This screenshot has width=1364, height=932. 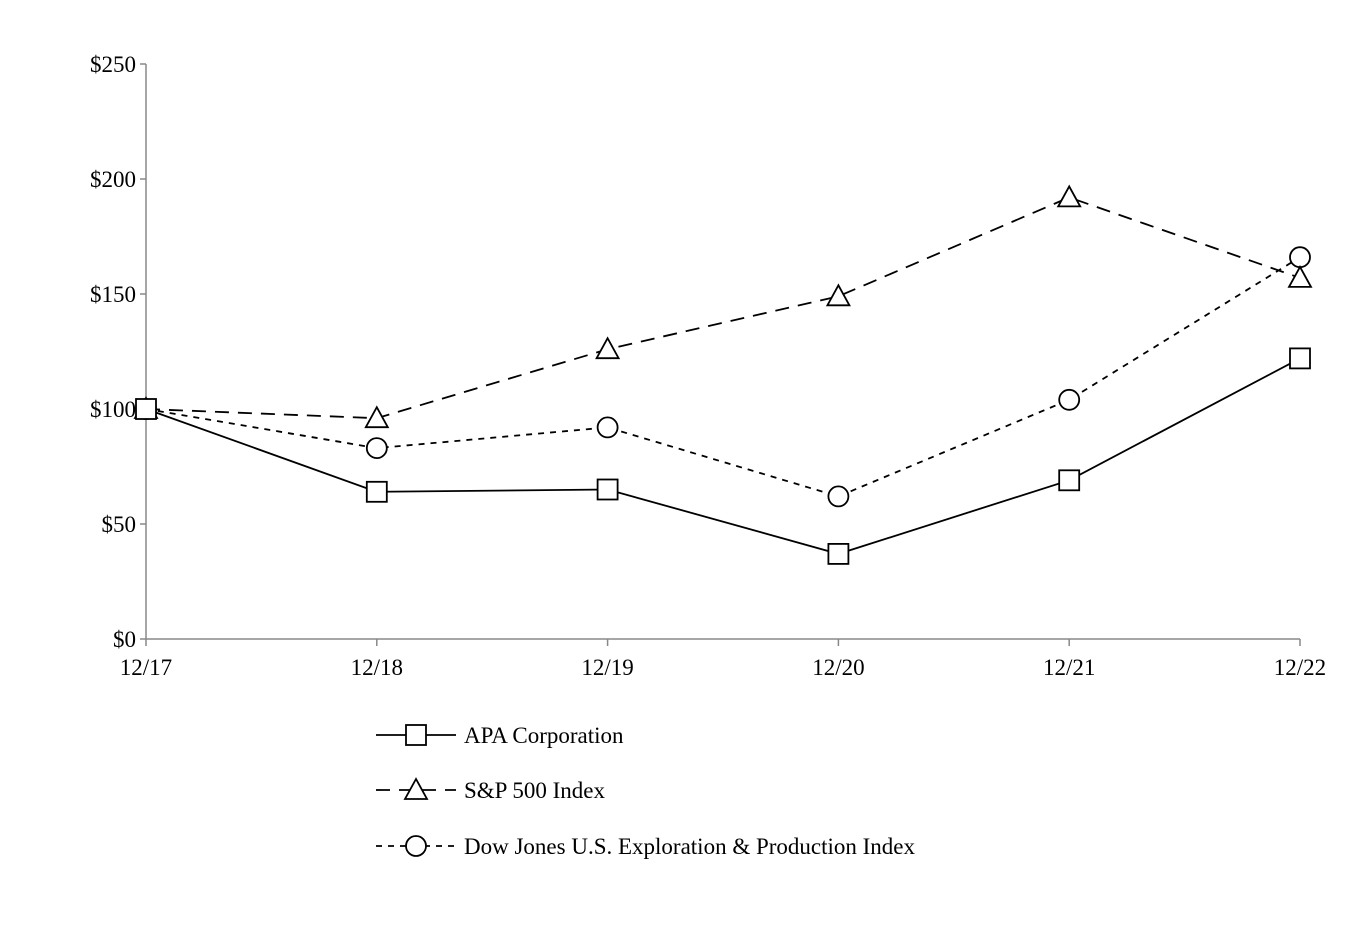 What do you see at coordinates (113, 179) in the screenshot?
I see `y-tick-label: $200` at bounding box center [113, 179].